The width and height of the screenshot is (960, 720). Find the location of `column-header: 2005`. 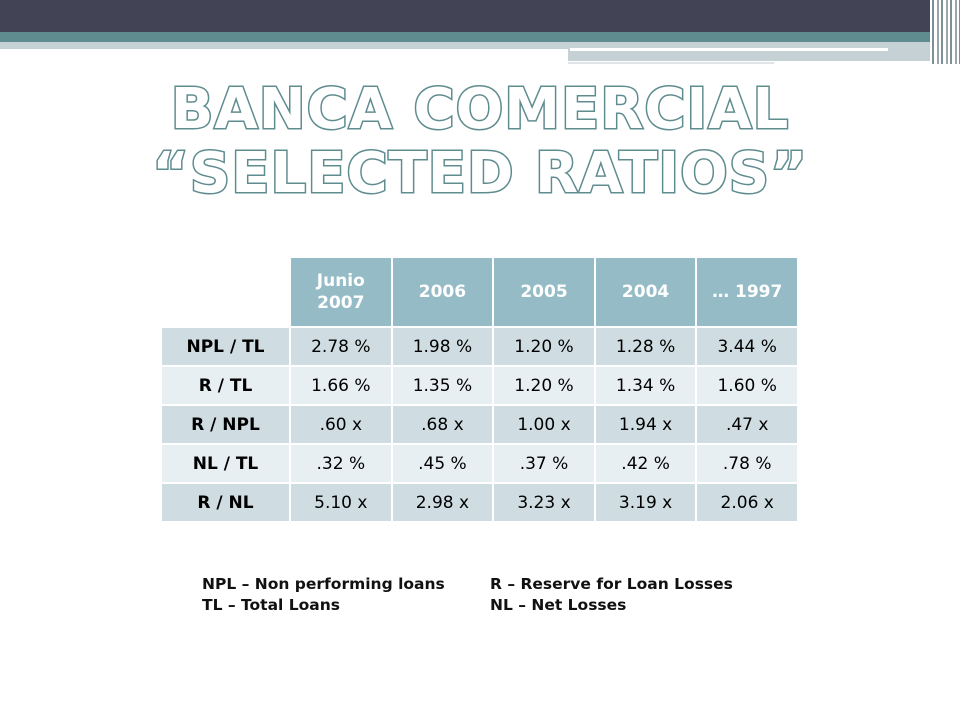

column-header: 2005 is located at coordinates (544, 292).